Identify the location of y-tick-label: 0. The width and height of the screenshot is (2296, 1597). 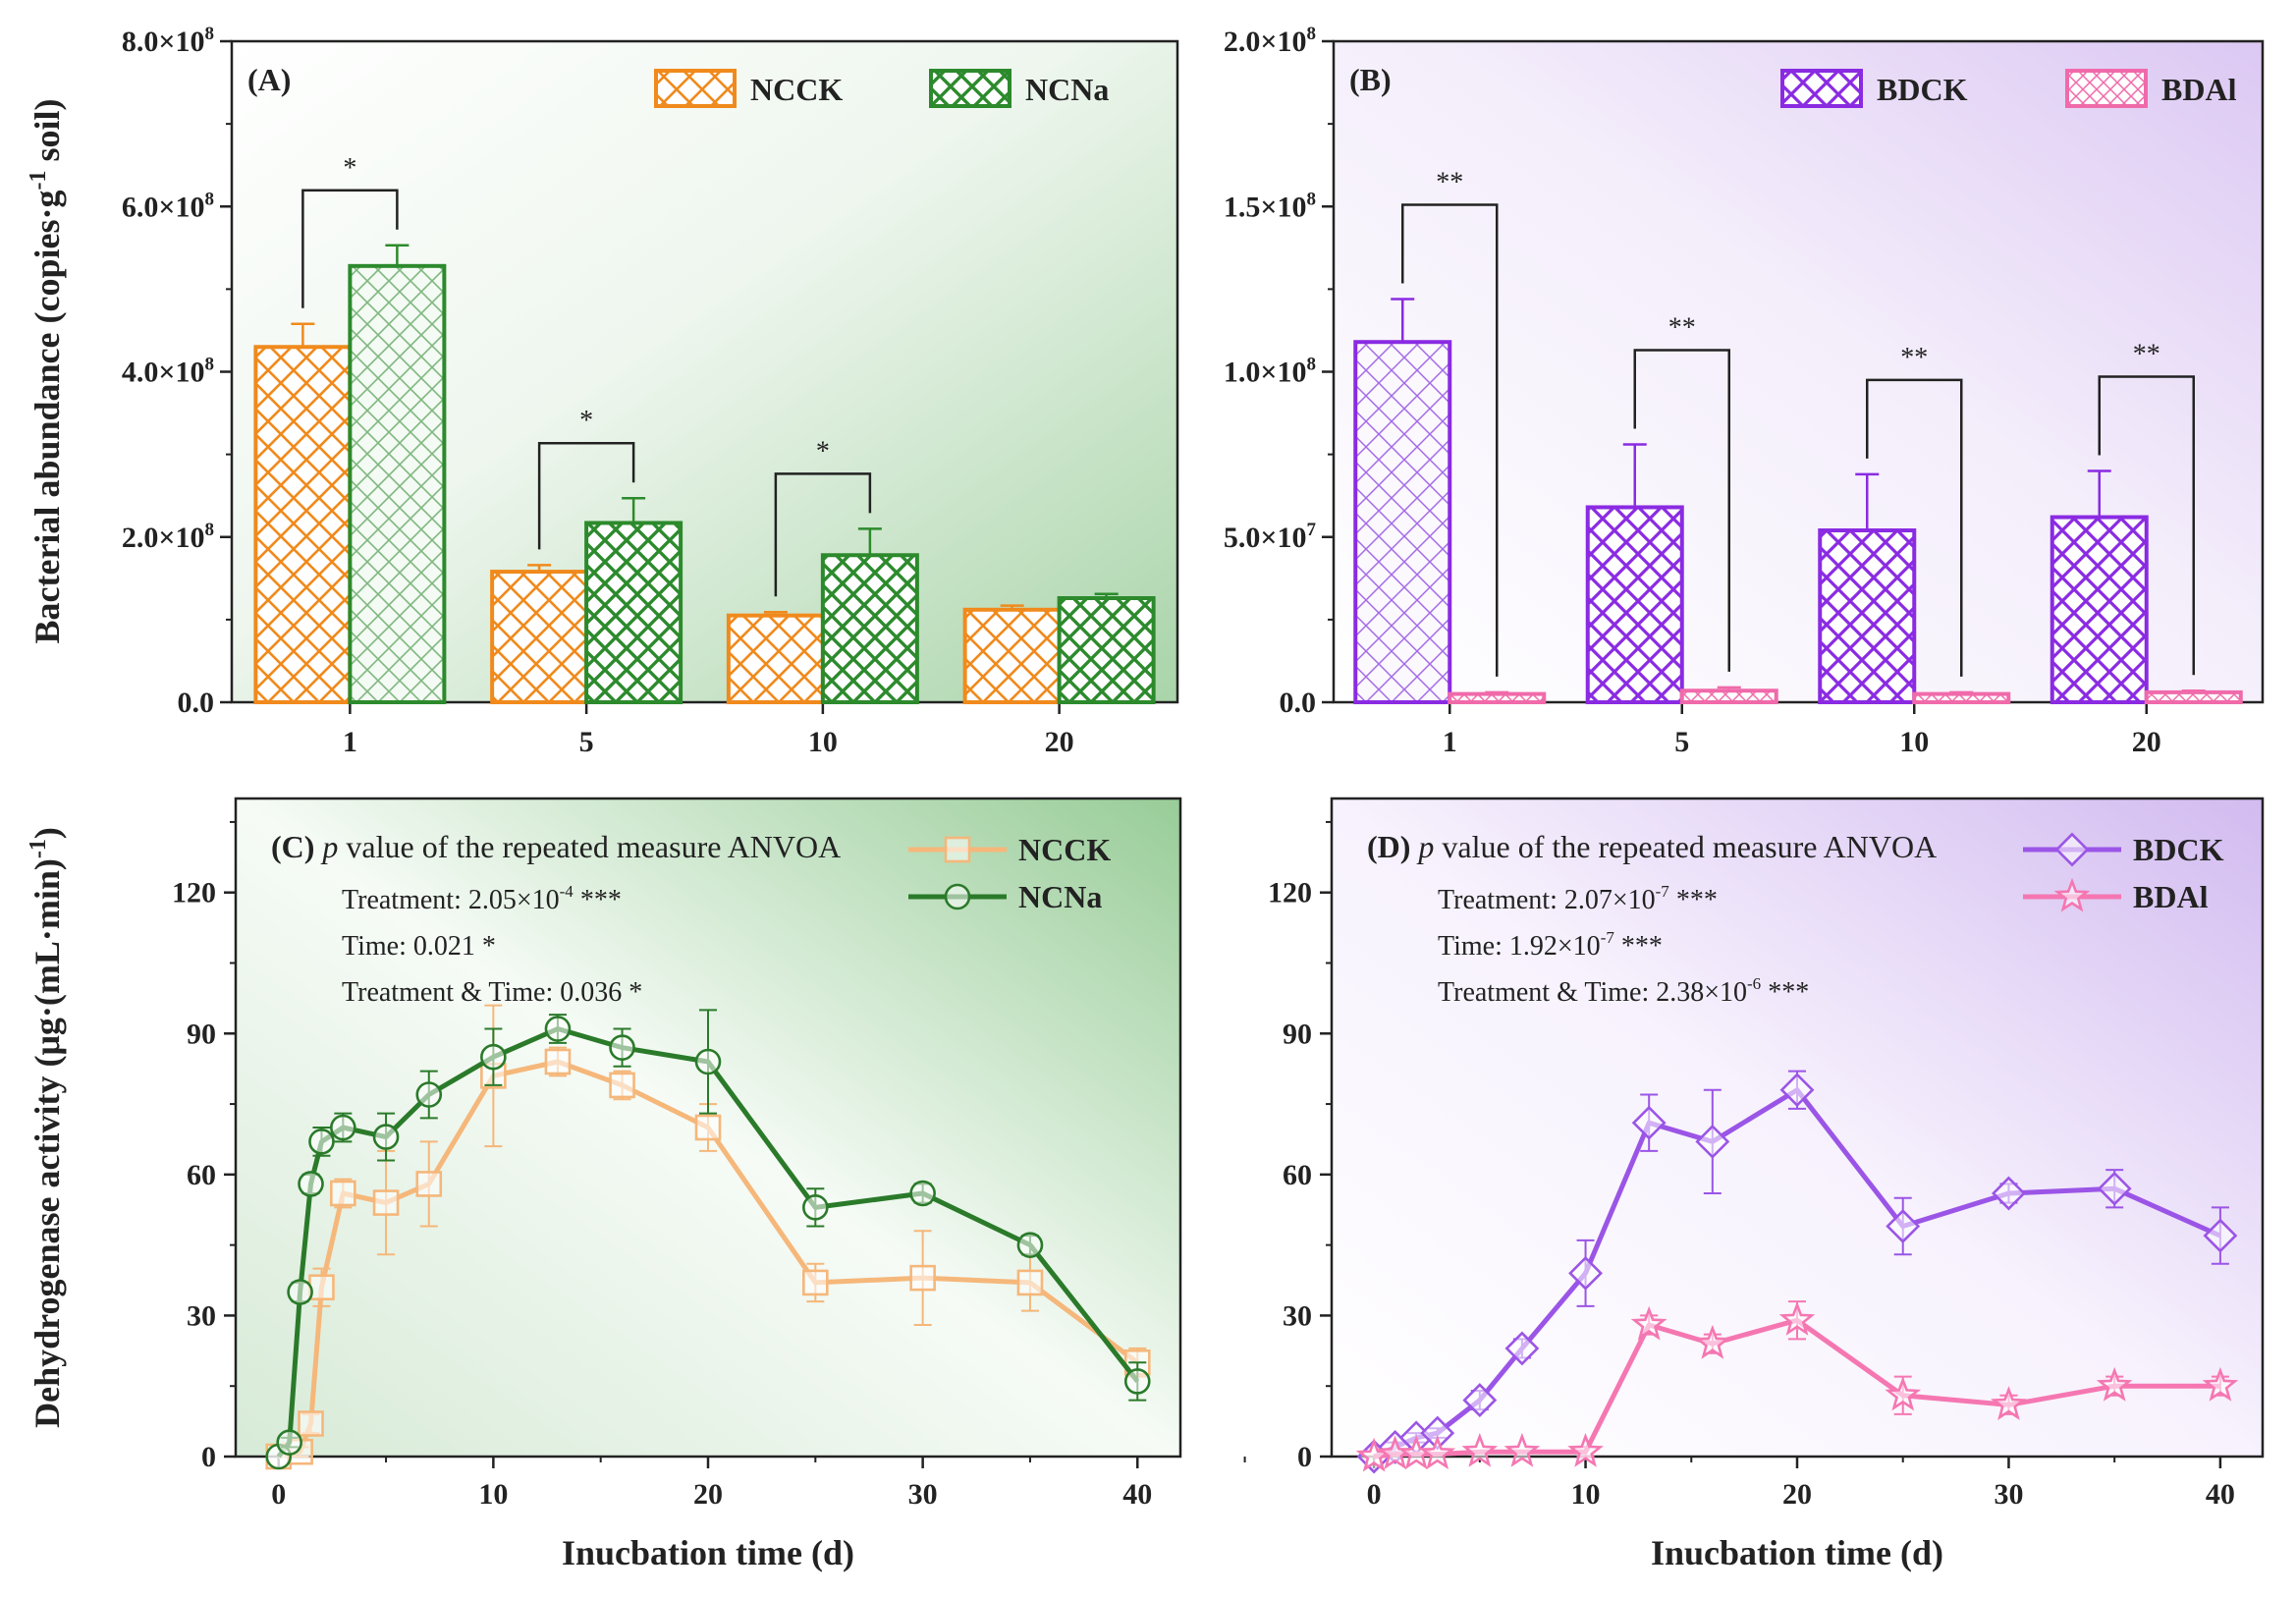
(1304, 1457).